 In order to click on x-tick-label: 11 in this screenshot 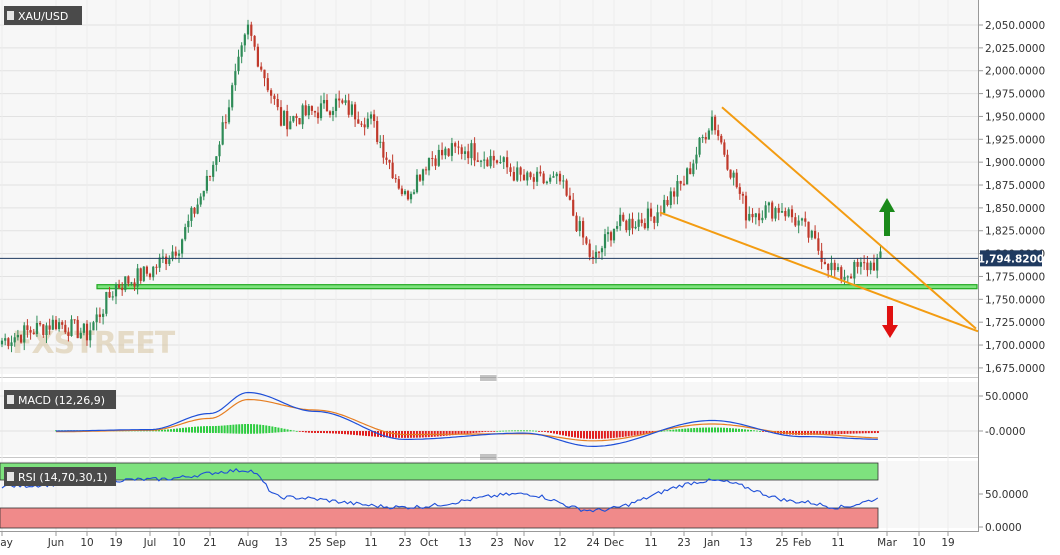, I will do `click(370, 543)`.